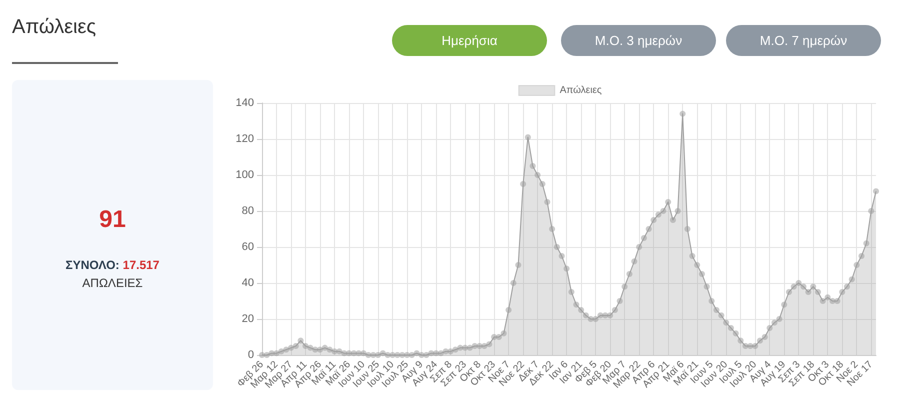 The width and height of the screenshot is (900, 403). I want to click on button: Ημερήσια, so click(469, 40).